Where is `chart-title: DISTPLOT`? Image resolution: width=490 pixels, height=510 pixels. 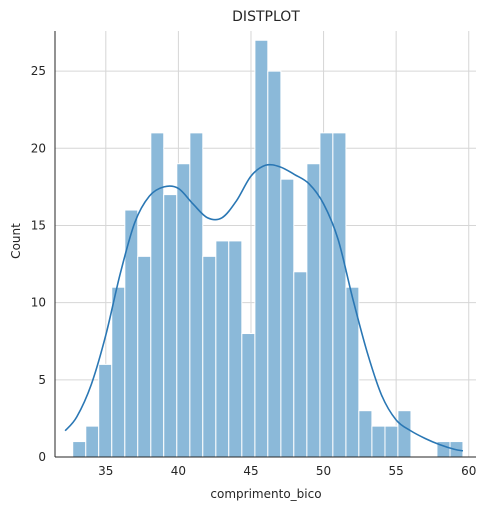
chart-title: DISTPLOT is located at coordinates (266, 17).